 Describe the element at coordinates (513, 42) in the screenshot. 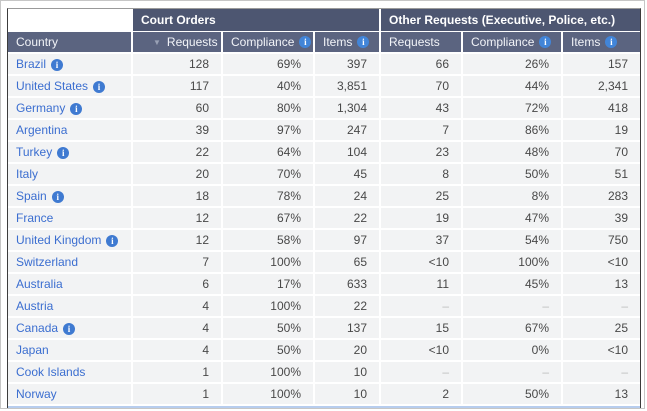

I see `column-header-compliance-other: Compliance i` at that location.